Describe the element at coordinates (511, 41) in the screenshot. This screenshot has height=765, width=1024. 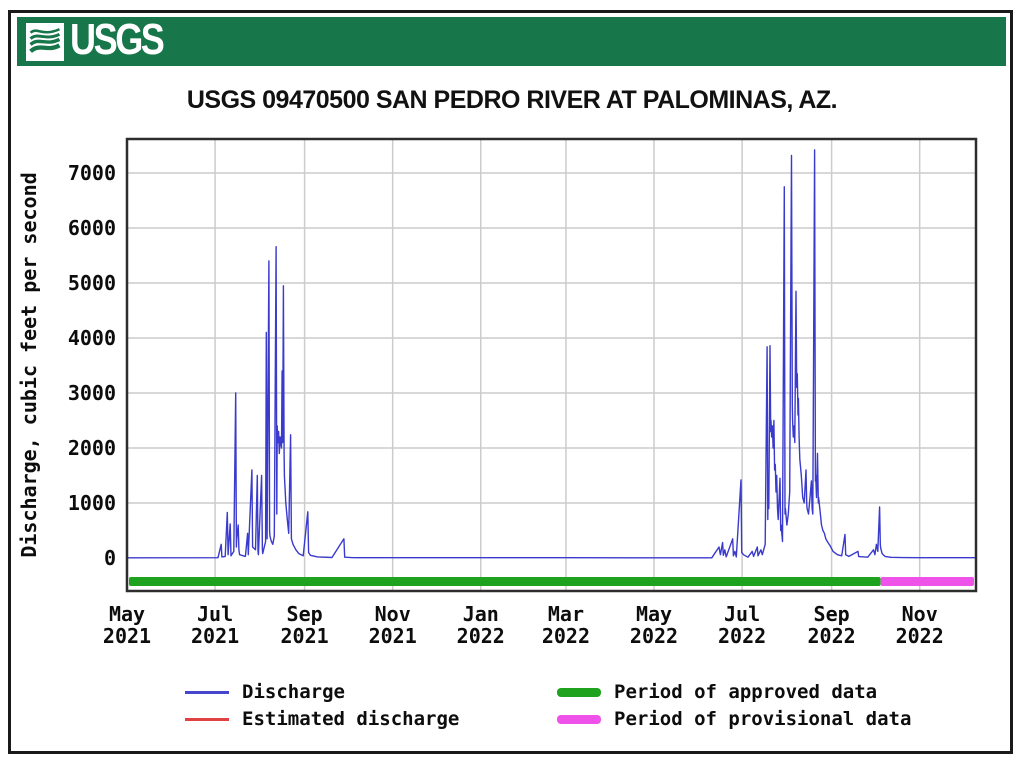
I see `usgs-header-banner: USGS` at that location.